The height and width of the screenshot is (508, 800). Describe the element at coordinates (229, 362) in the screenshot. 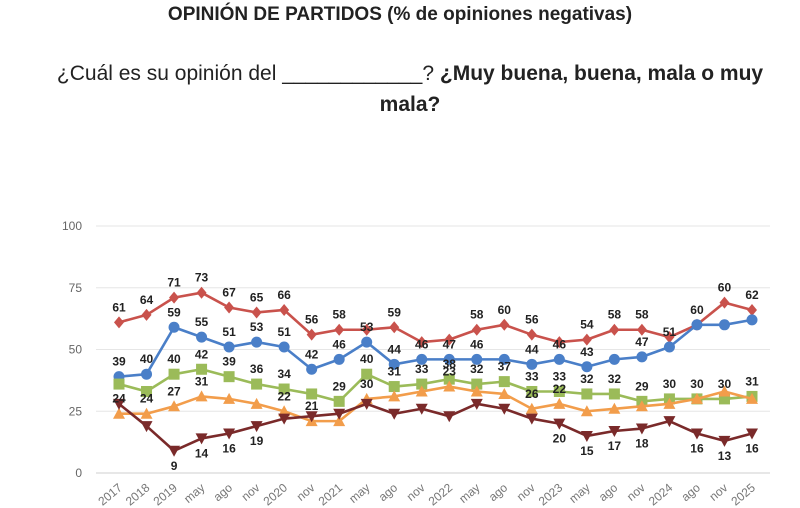

I see `data-label-green: 39` at that location.